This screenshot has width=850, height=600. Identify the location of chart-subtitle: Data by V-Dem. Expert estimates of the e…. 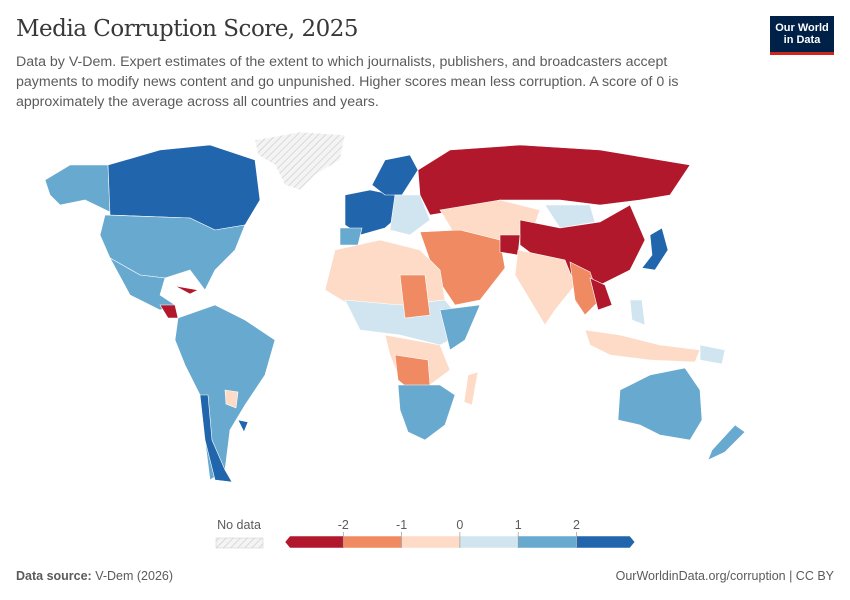
(347, 82).